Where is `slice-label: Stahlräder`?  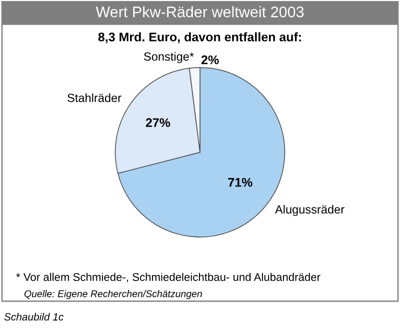 slice-label: Stahlräder is located at coordinates (95, 97).